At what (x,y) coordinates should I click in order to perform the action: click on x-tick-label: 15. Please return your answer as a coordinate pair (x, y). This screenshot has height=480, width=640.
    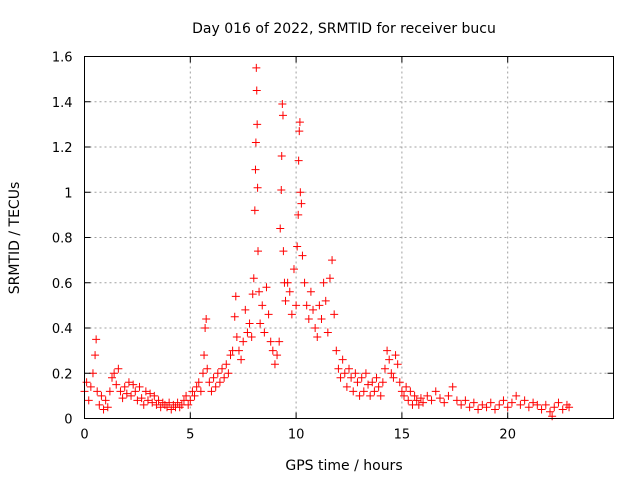
    Looking at the image, I should click on (402, 435).